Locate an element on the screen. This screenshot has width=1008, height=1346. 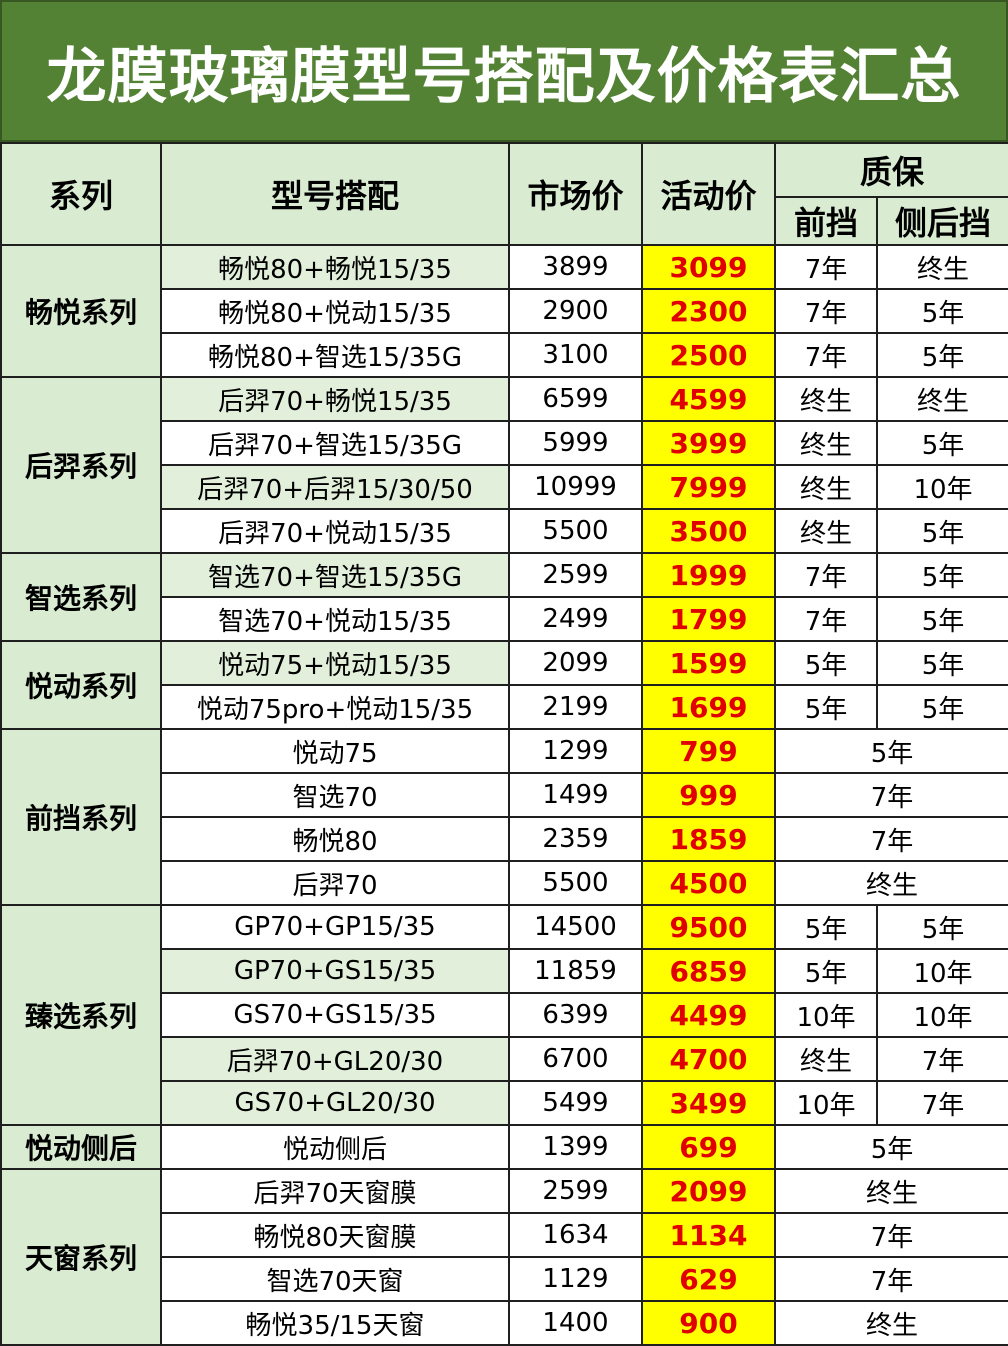
market-price-cell: 2900 is located at coordinates (575, 311).